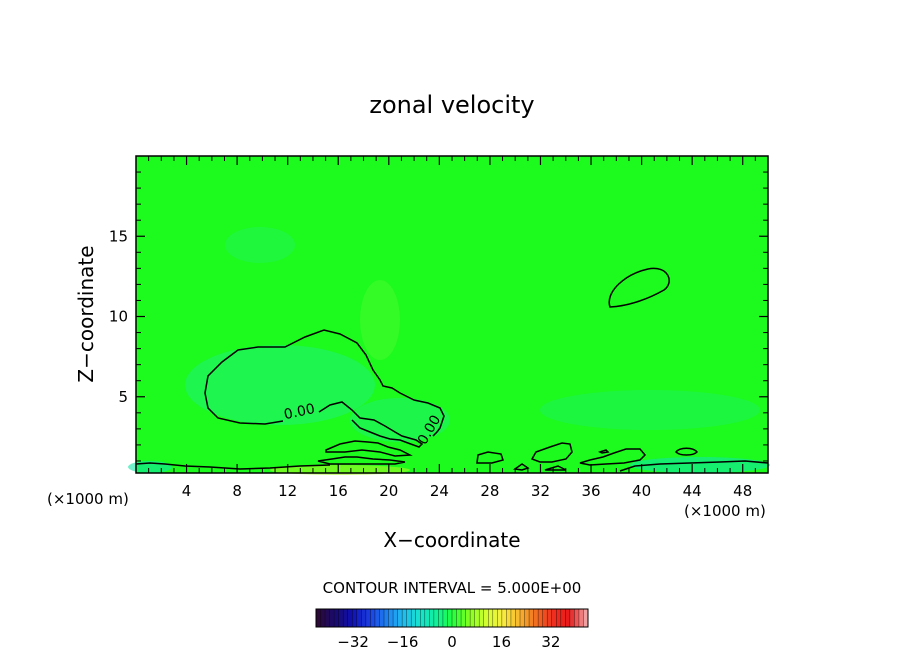 The image size is (904, 654). Describe the element at coordinates (403, 642) in the screenshot. I see `colorbar-tick-label: −16` at that location.